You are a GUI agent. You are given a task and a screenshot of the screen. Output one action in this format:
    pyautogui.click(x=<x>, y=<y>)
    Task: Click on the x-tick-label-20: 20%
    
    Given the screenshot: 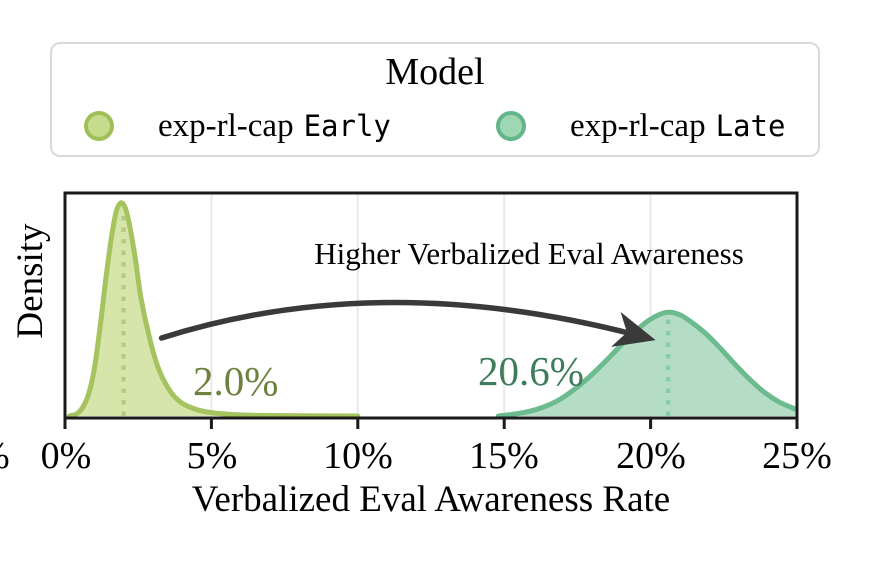 What is the action you would take?
    pyautogui.click(x=651, y=456)
    